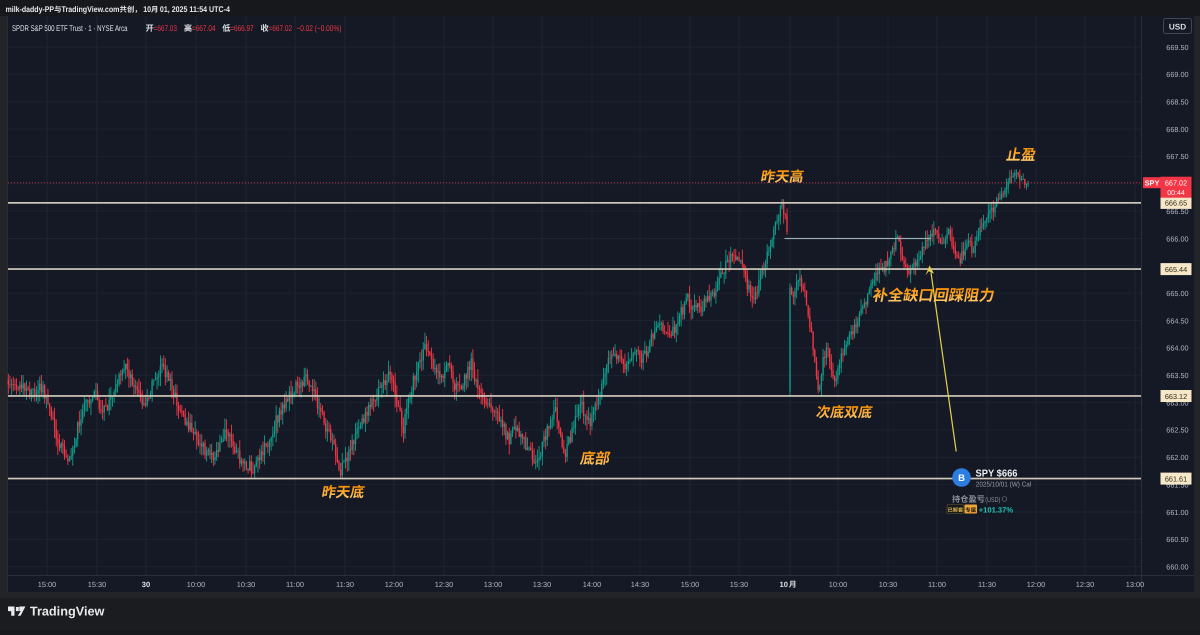 Image resolution: width=1200 pixels, height=635 pixels. What do you see at coordinates (67, 612) in the screenshot?
I see `svg-text: TradingView` at bounding box center [67, 612].